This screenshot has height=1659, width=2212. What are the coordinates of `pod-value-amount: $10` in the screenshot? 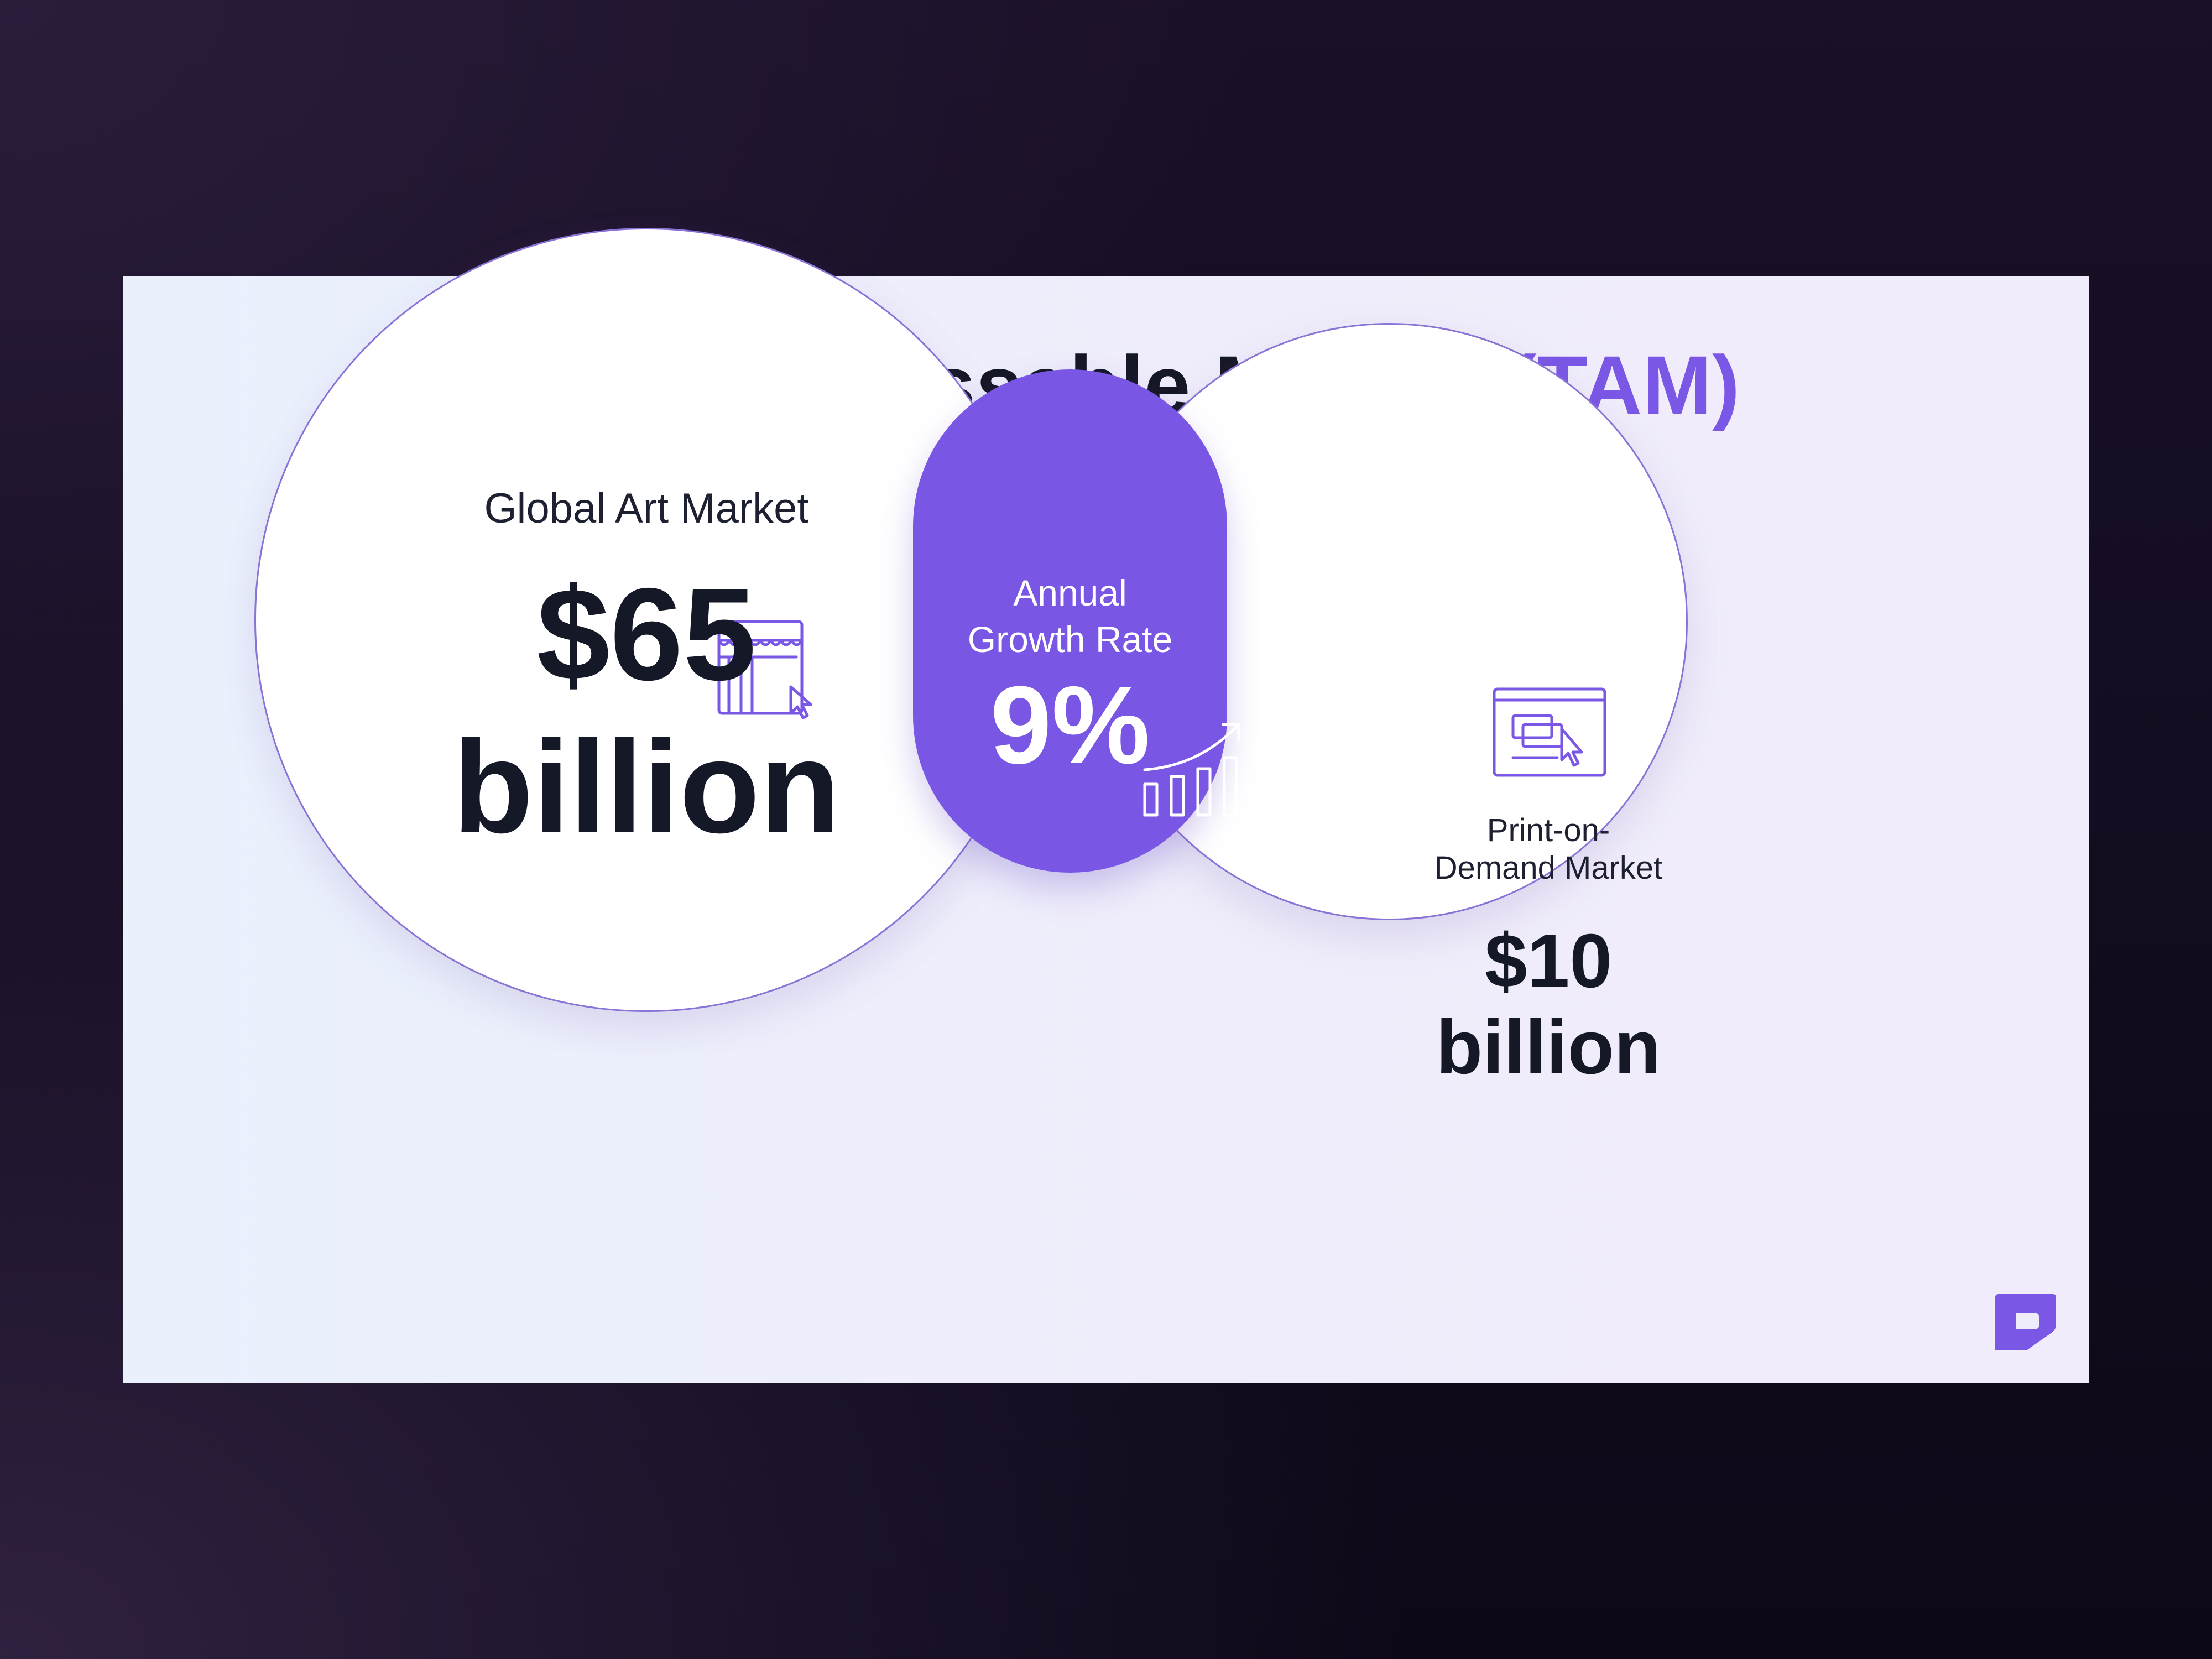 It's located at (1549, 962).